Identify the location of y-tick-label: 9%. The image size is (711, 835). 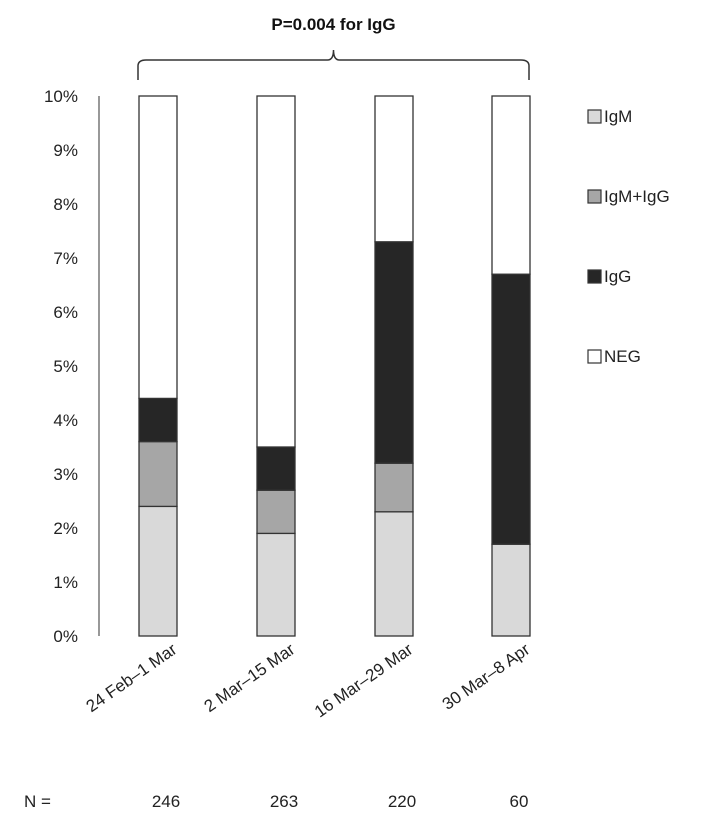
(65, 150).